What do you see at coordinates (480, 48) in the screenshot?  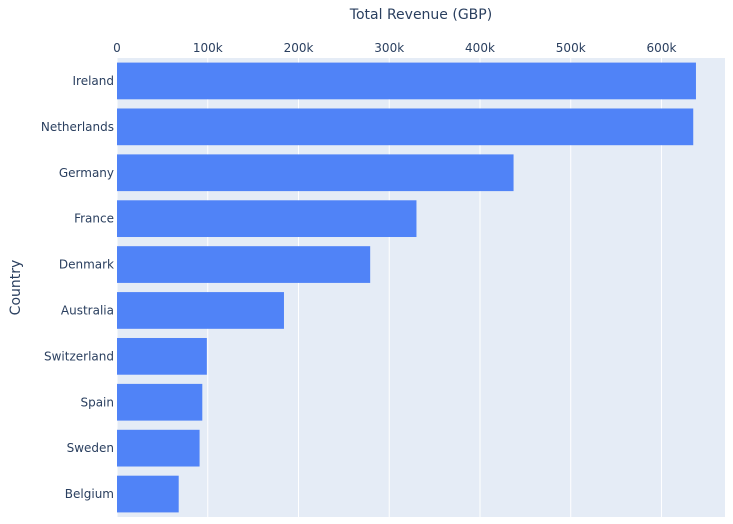 I see `x-tick-label: 400k` at bounding box center [480, 48].